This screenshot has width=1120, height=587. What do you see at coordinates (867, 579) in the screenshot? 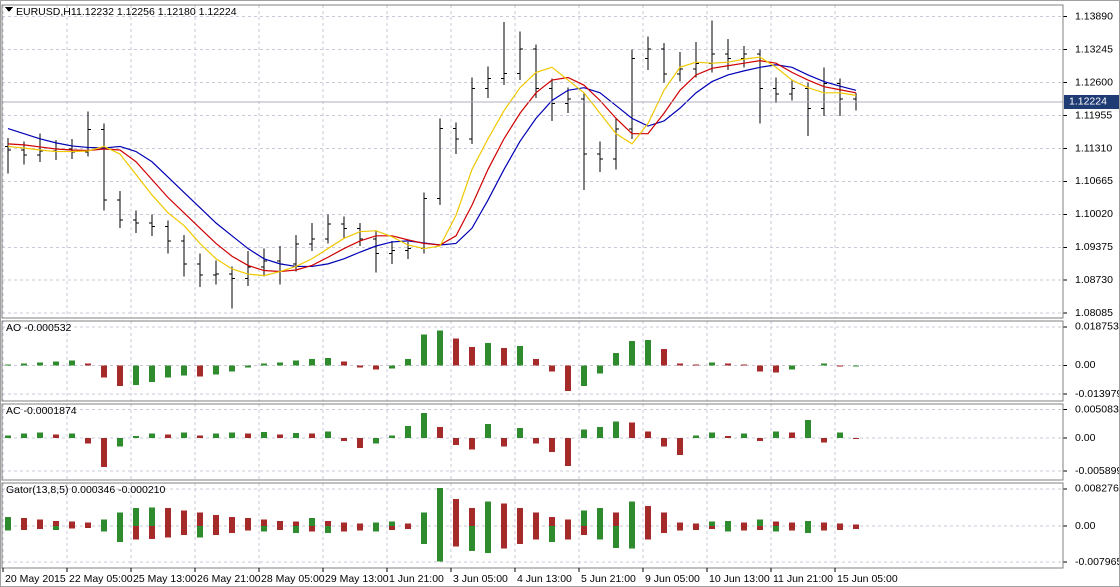
I see `x-tick-label: 15 Jun 05:00` at bounding box center [867, 579].